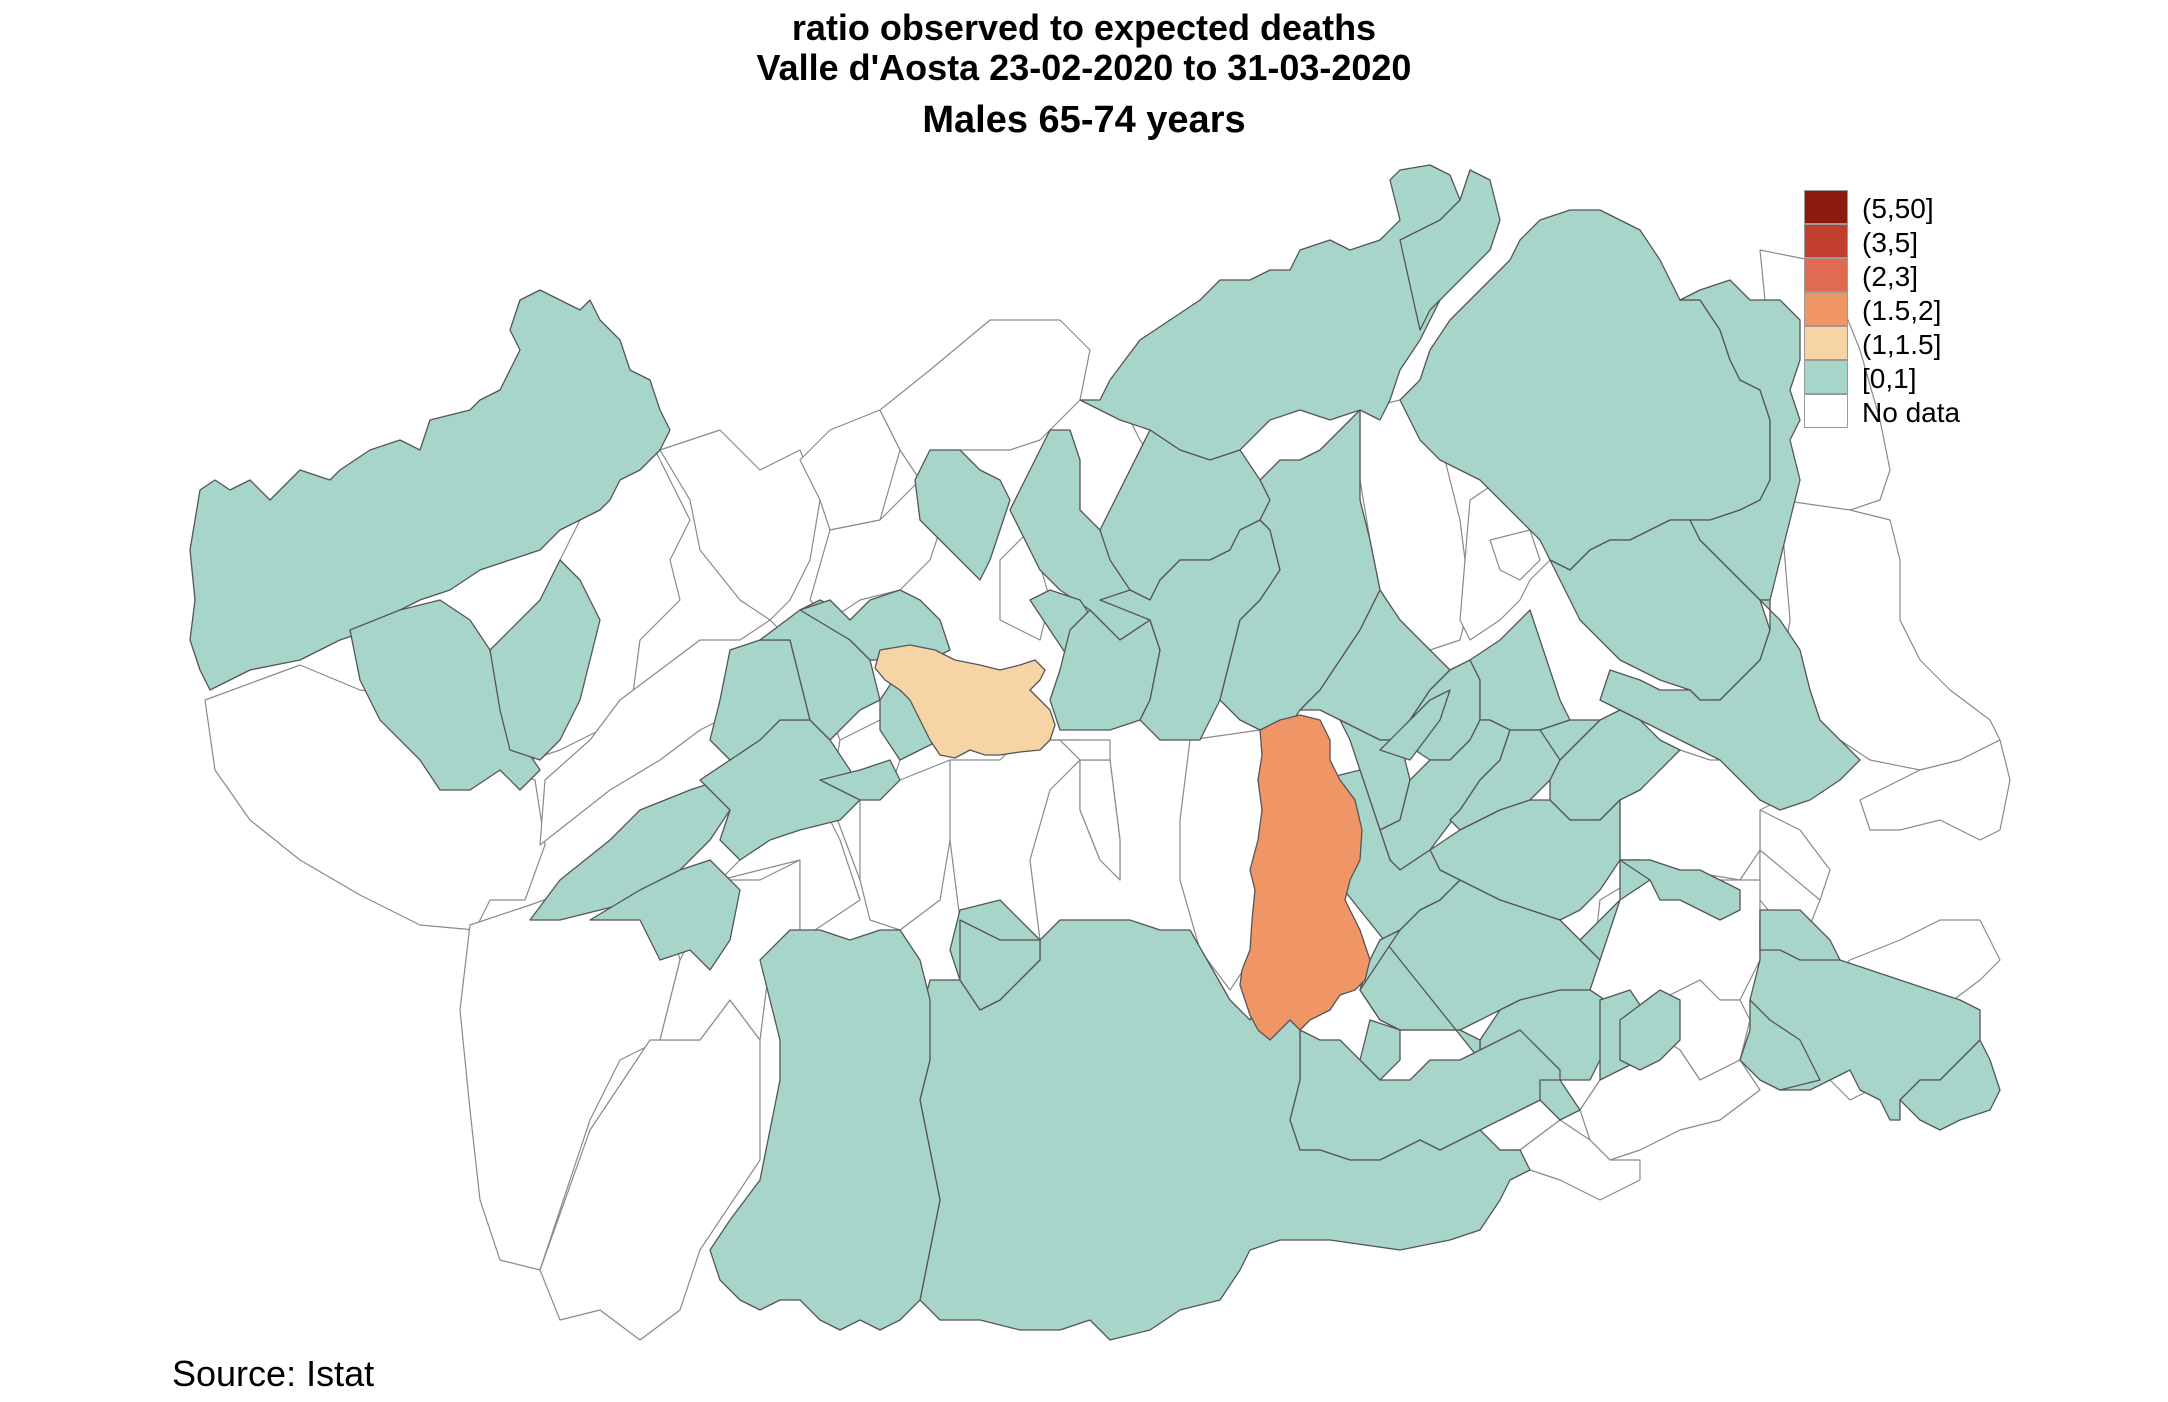  I want to click on legend-label: No data, so click(1911, 412).